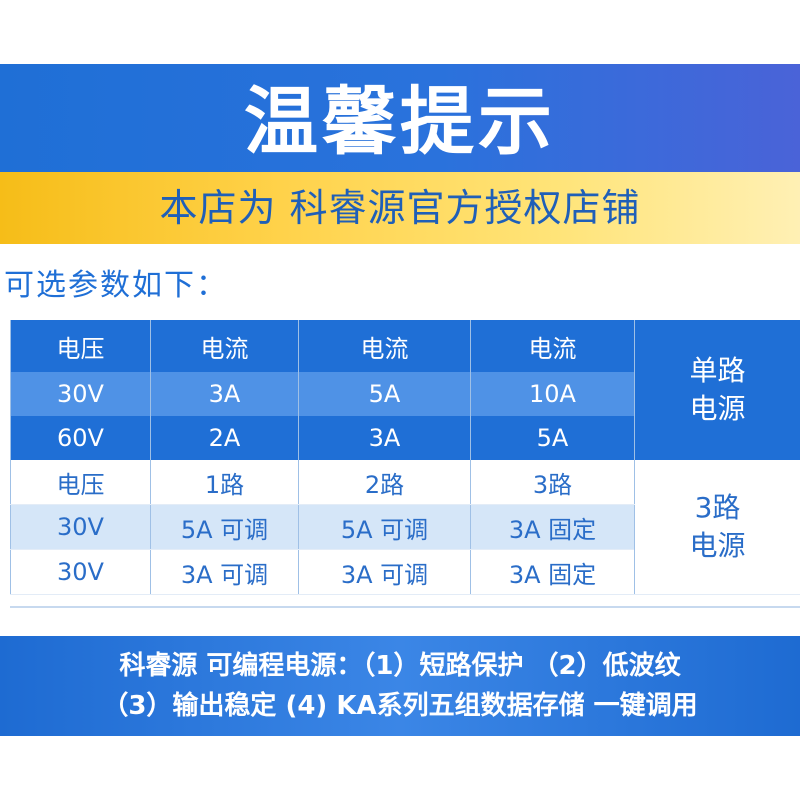 Image resolution: width=800 pixels, height=800 pixels. I want to click on three-channel-label-line2: 电源, so click(717, 545).